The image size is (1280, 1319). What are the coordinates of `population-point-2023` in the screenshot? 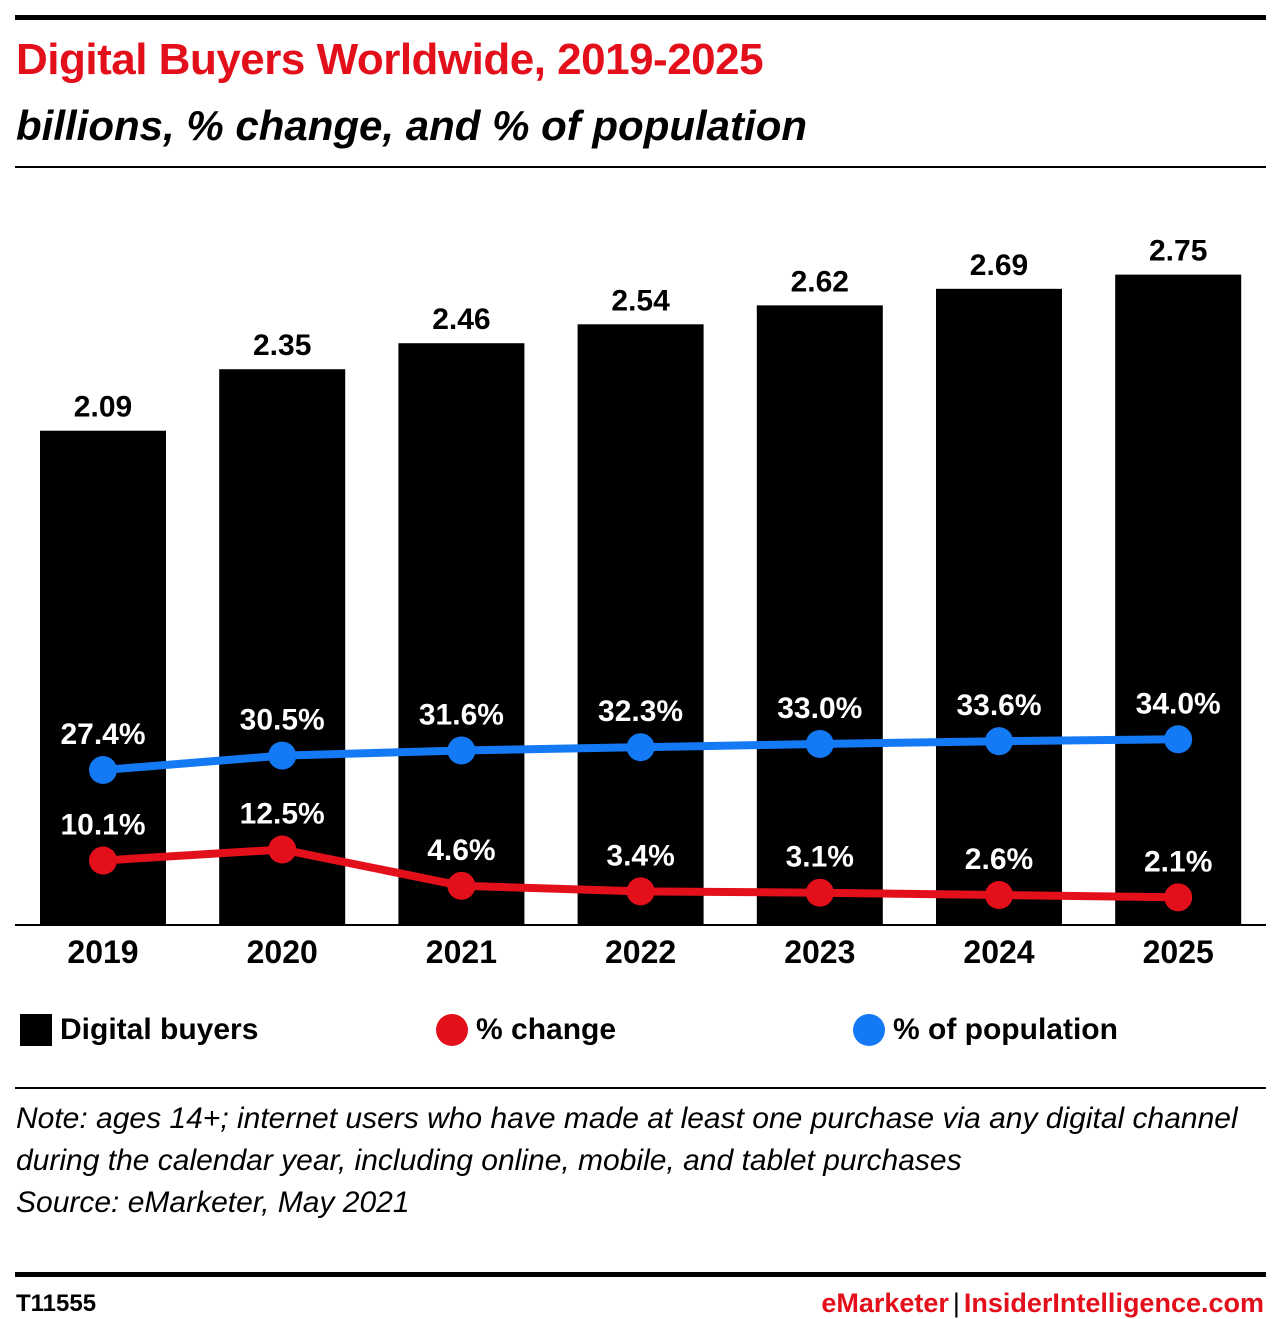 It's located at (819, 743).